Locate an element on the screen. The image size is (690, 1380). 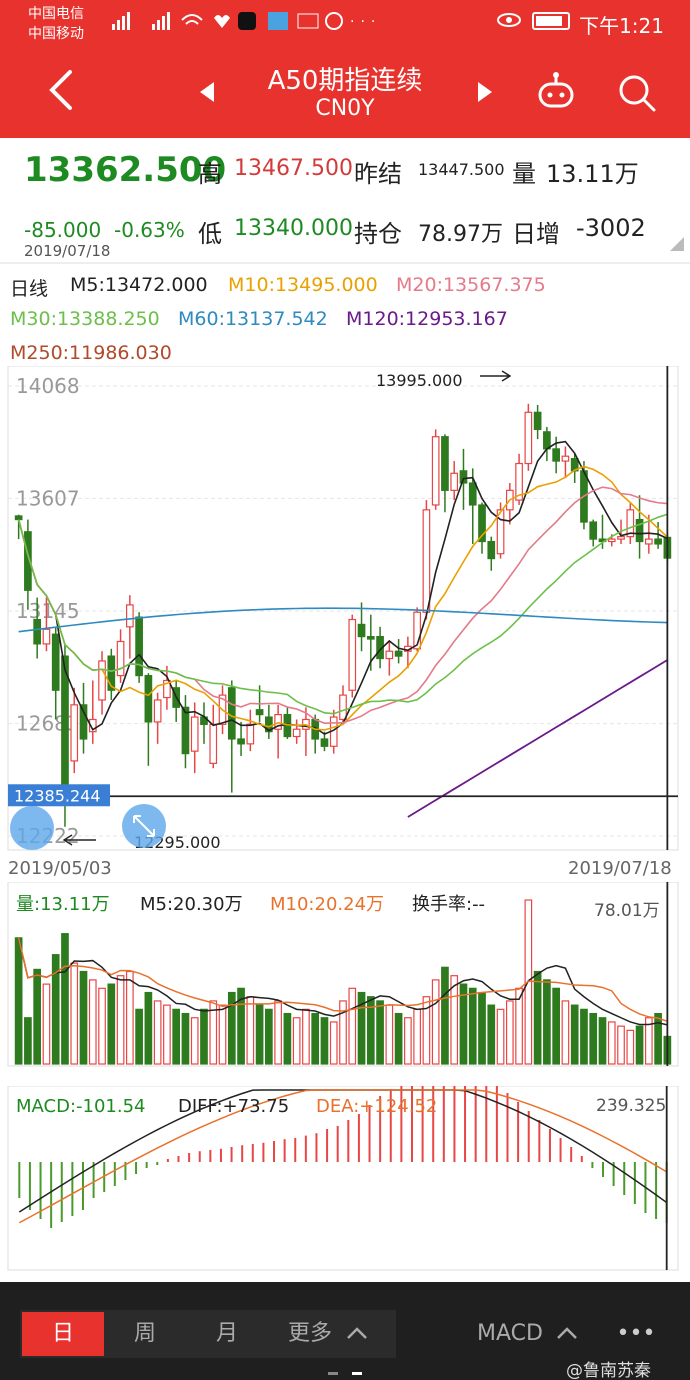
low-value: 13340.000 is located at coordinates (293, 228).